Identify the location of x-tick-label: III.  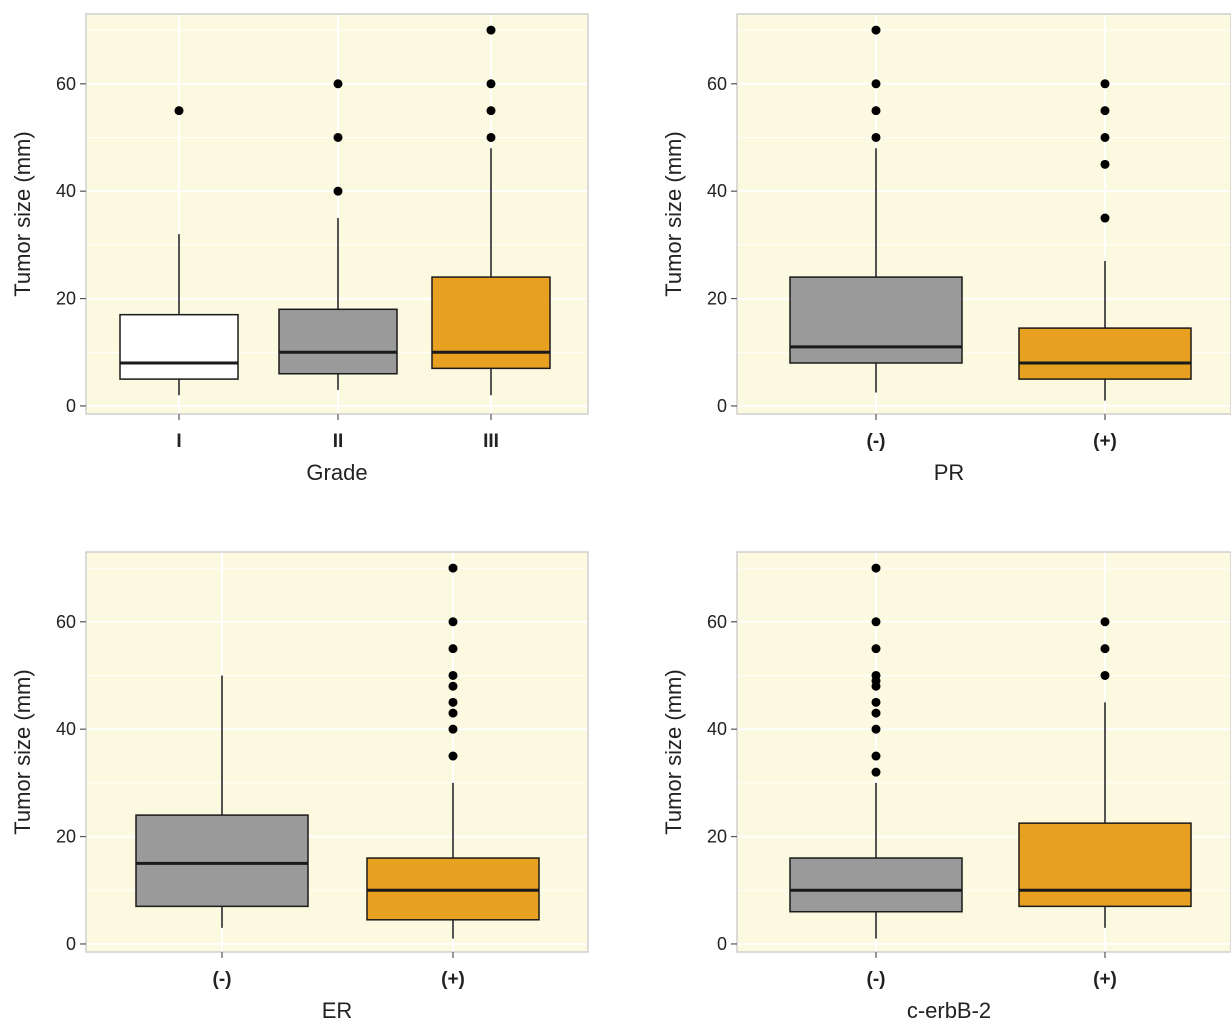
(491, 441).